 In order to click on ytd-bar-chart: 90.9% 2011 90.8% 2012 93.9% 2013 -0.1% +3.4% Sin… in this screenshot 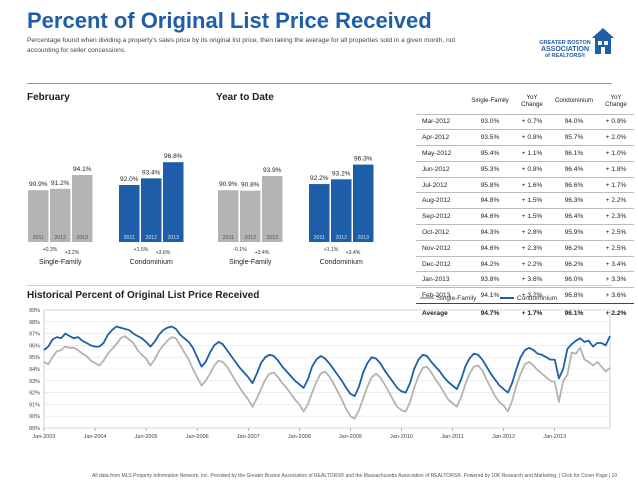, I will do `click(296, 211)`.